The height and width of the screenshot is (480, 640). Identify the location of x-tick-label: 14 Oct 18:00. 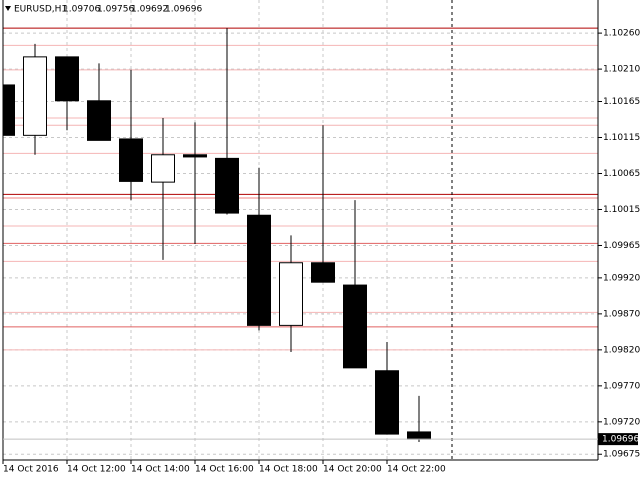
(288, 470).